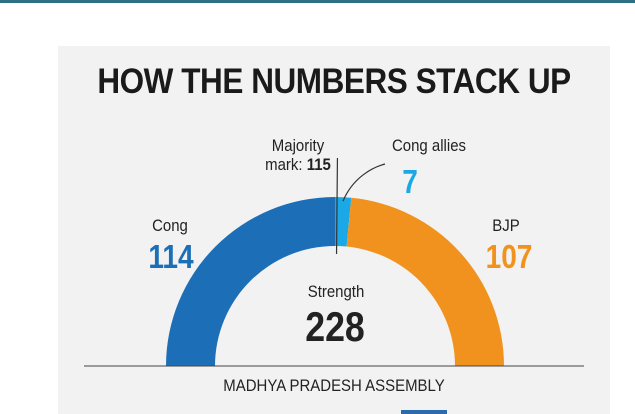 This screenshot has height=414, width=635. I want to click on bjp-label: BJP, so click(506, 225).